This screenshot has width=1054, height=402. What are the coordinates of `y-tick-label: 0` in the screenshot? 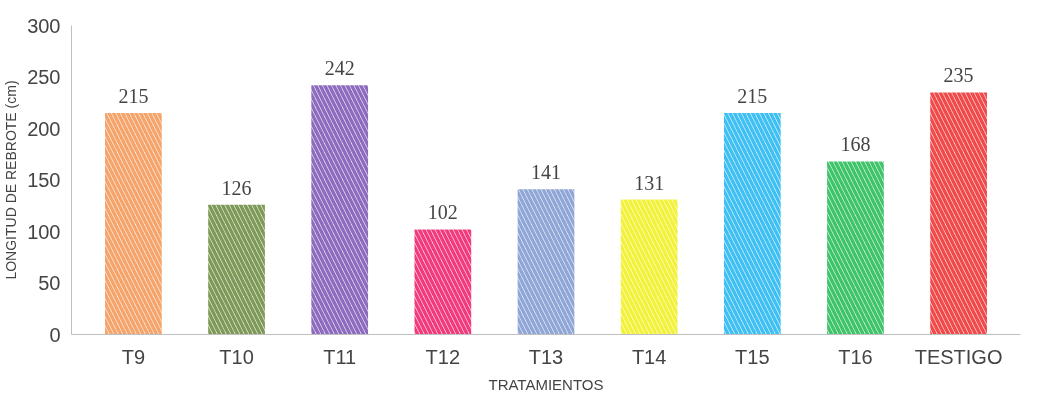 It's located at (55, 334).